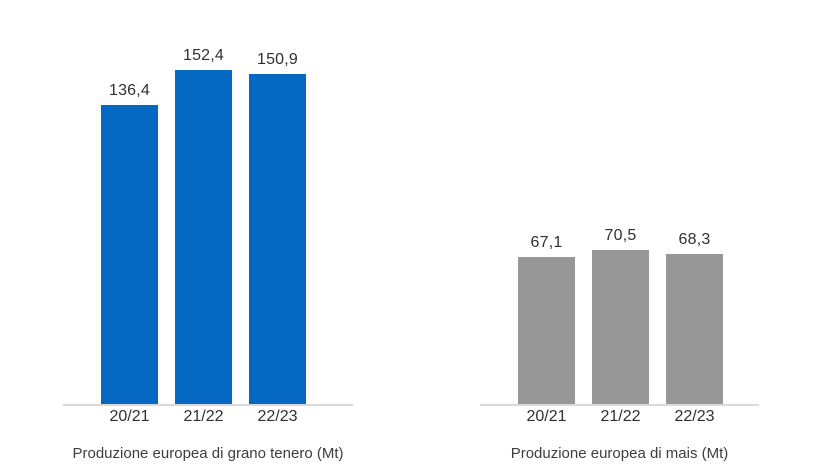  I want to click on bar-grano-2122: 152,4, so click(203, 225).